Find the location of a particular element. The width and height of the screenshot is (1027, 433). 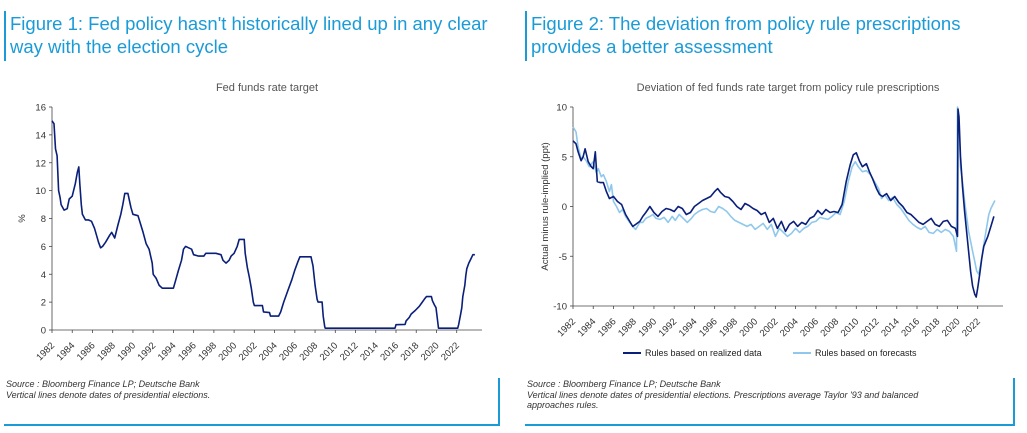

chart-2-x-tick-label: 1982 is located at coordinates (566, 327).